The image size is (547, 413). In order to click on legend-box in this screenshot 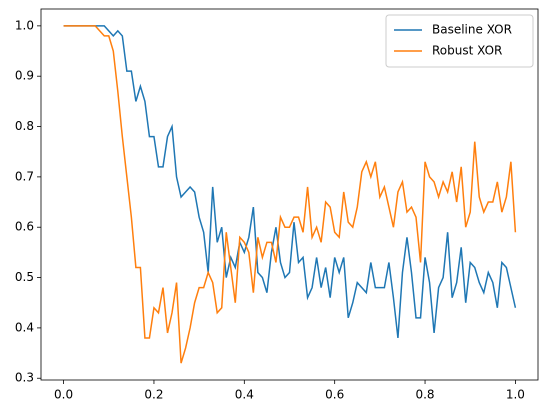, I will do `click(459, 41)`.